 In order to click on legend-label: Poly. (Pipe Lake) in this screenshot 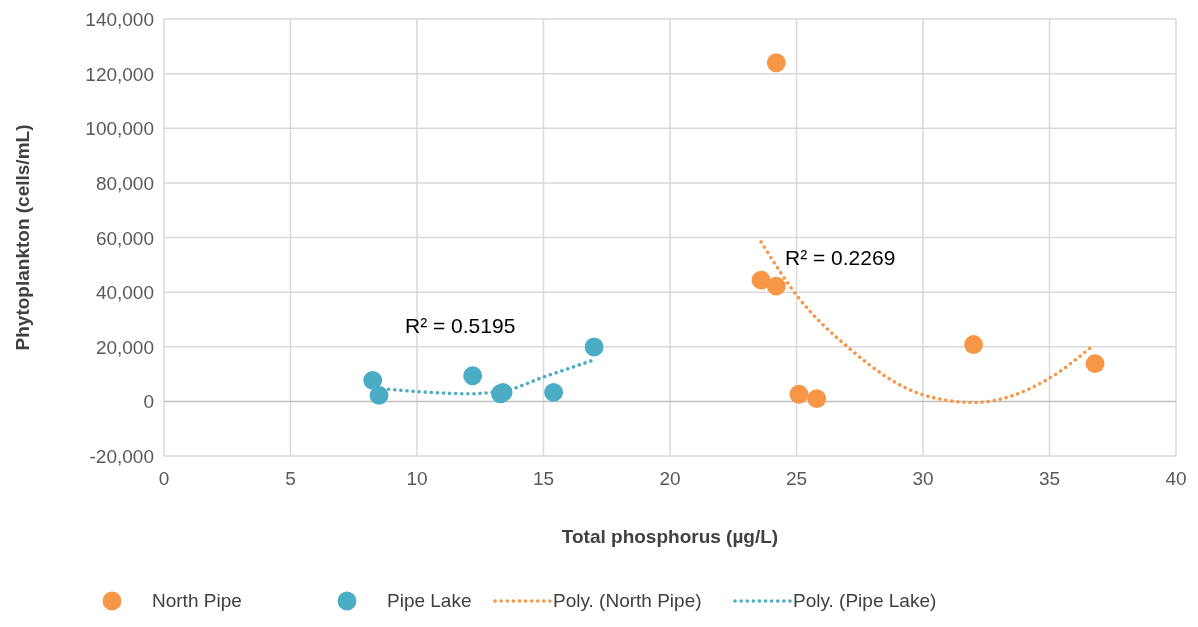, I will do `click(865, 600)`.